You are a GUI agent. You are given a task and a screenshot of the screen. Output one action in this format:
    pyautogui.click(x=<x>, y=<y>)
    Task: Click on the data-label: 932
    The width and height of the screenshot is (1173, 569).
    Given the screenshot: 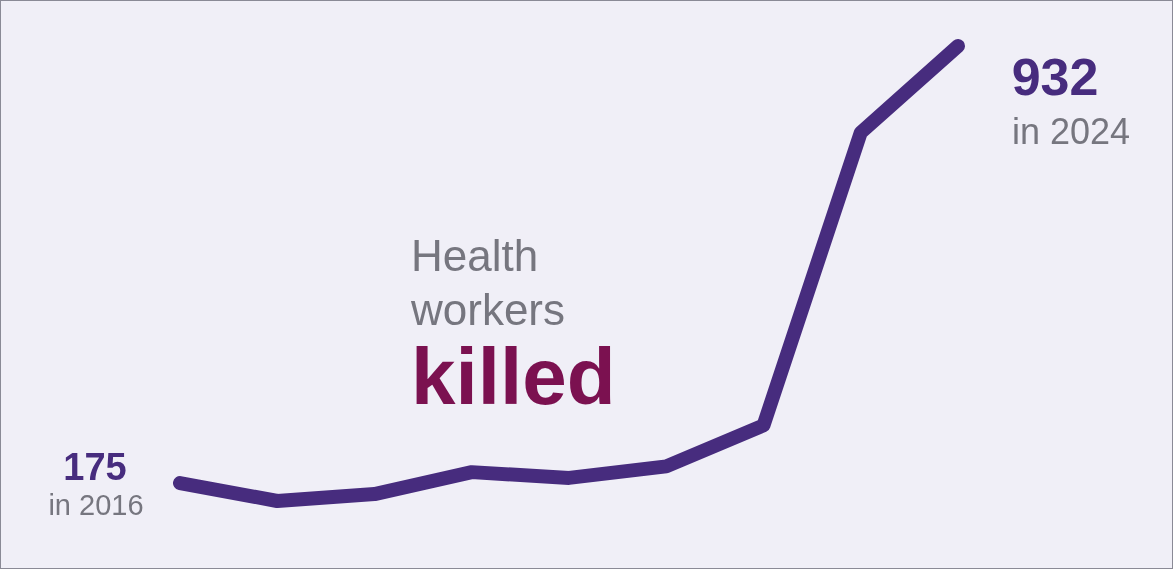 What is the action you would take?
    pyautogui.click(x=1055, y=77)
    